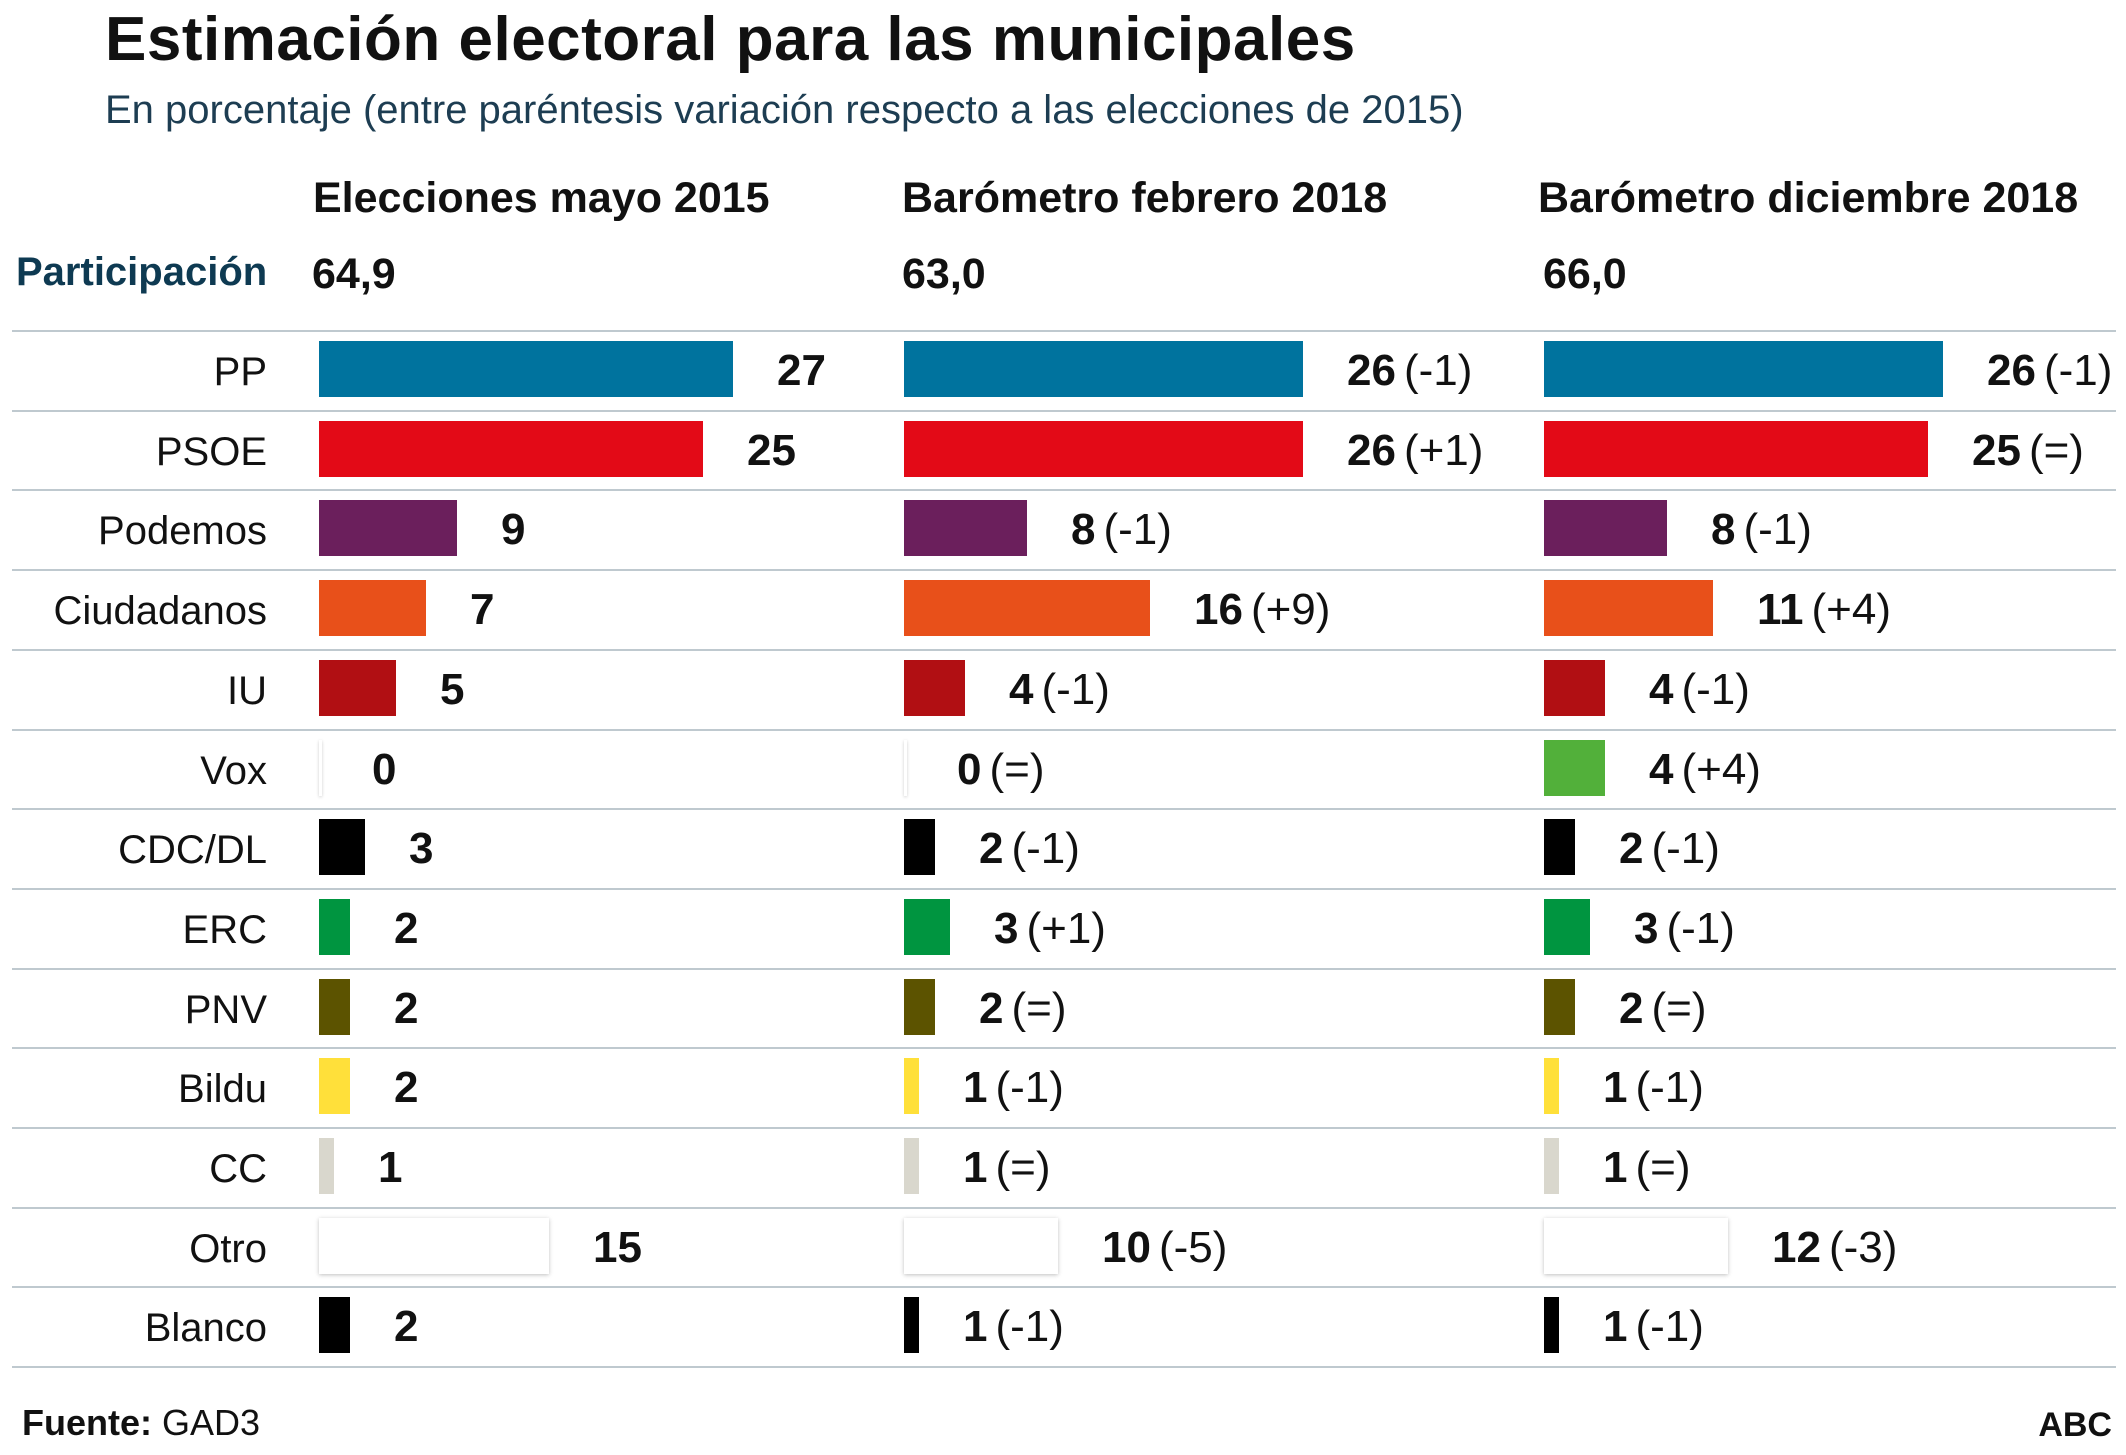 This screenshot has height=1455, width=2126. What do you see at coordinates (1193, 1247) in the screenshot?
I see `change-label: (-5)` at bounding box center [1193, 1247].